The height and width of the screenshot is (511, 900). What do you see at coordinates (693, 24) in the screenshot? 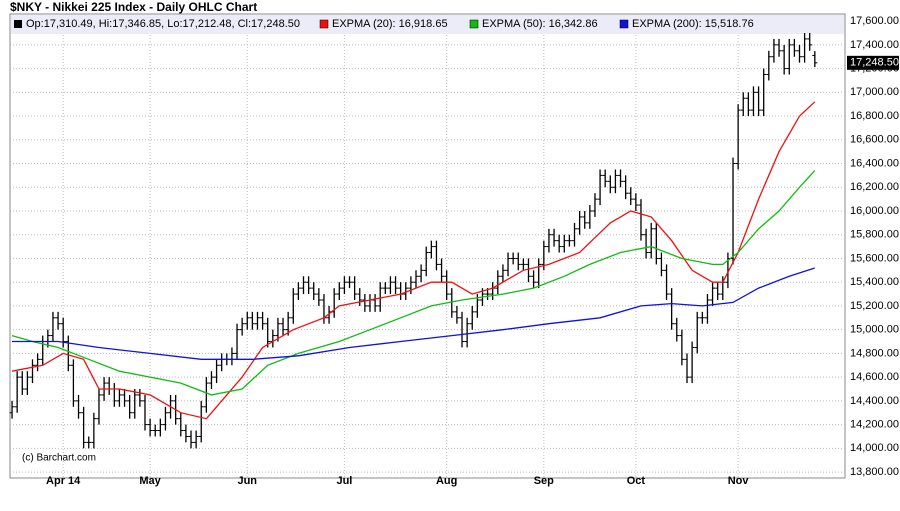
I see `legend-entry: EXPMA (200): 15,518.76` at bounding box center [693, 24].